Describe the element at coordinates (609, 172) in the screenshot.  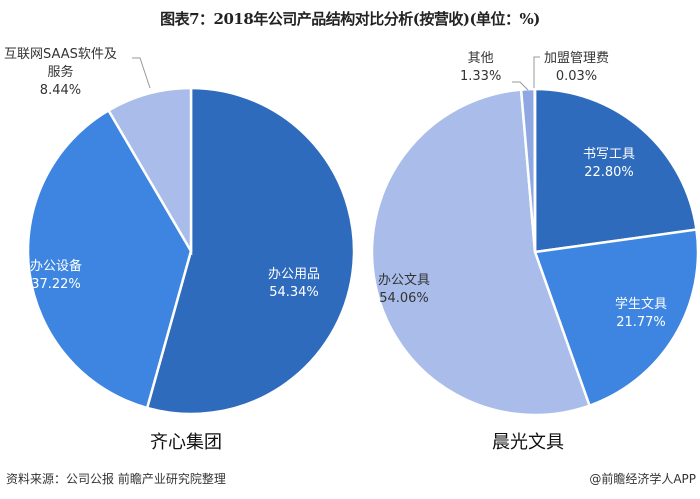
I see `slice-value: 22.80%` at that location.